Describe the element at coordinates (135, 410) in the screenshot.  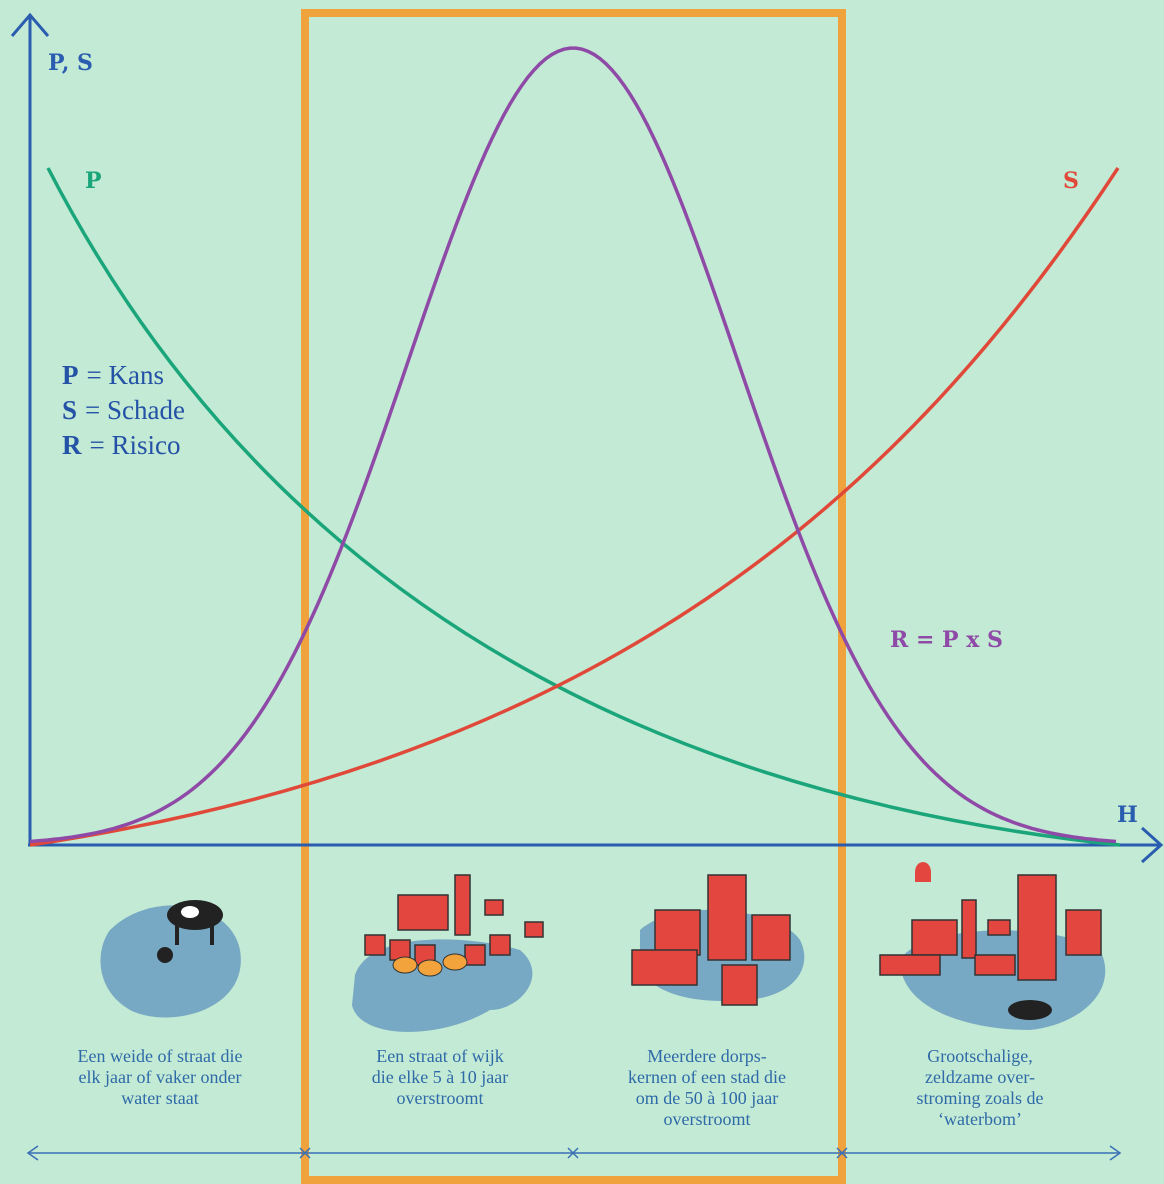
I see `legend-text: = Schade` at that location.